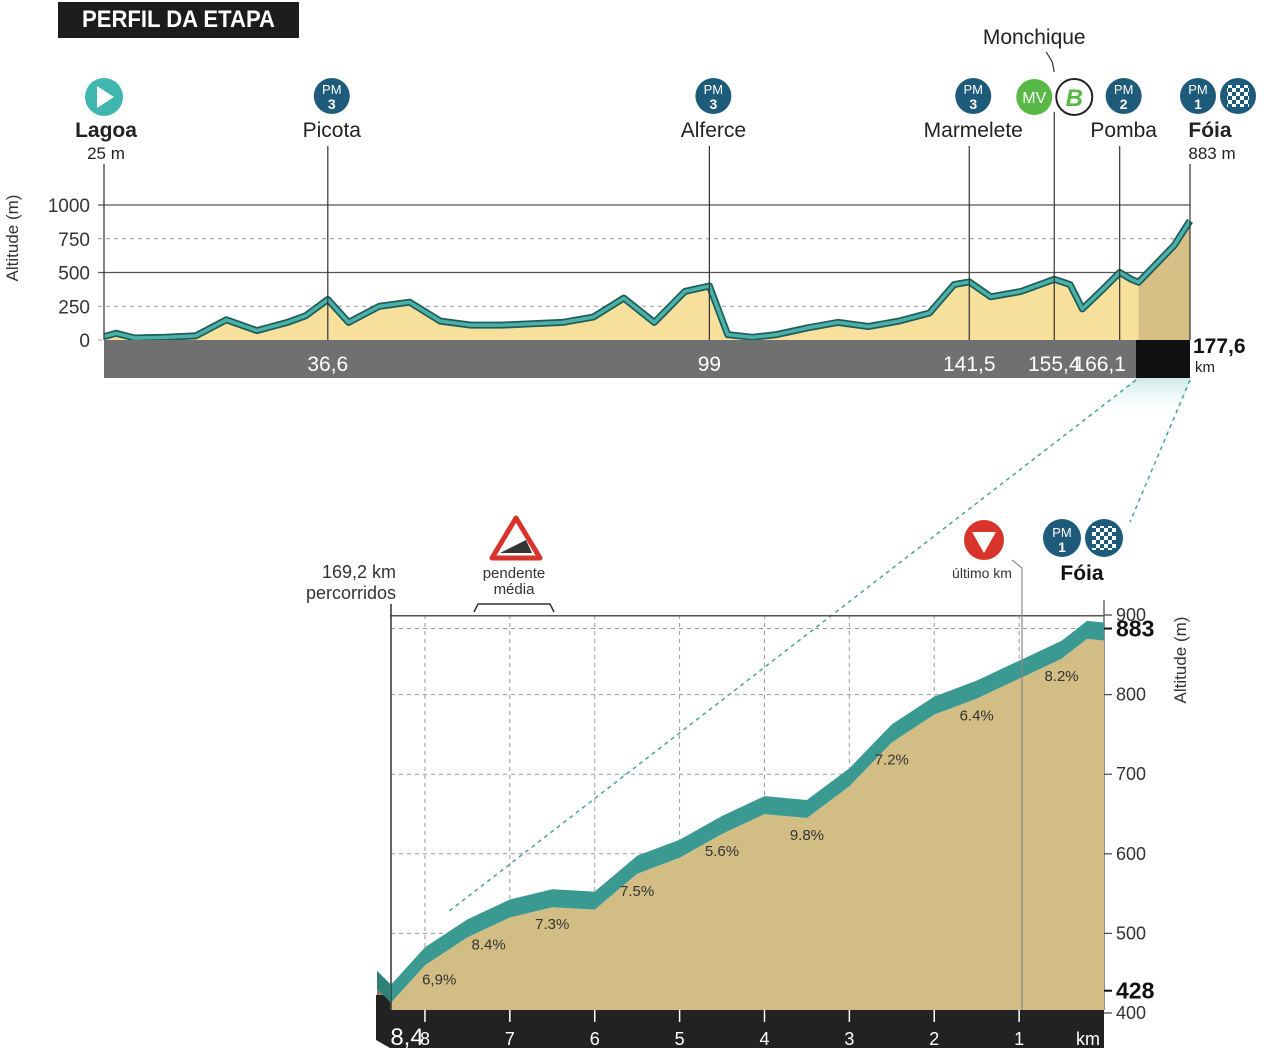 The height and width of the screenshot is (1054, 1284). What do you see at coordinates (1081, 573) in the screenshot?
I see `zoom-finish-name: Fóia` at bounding box center [1081, 573].